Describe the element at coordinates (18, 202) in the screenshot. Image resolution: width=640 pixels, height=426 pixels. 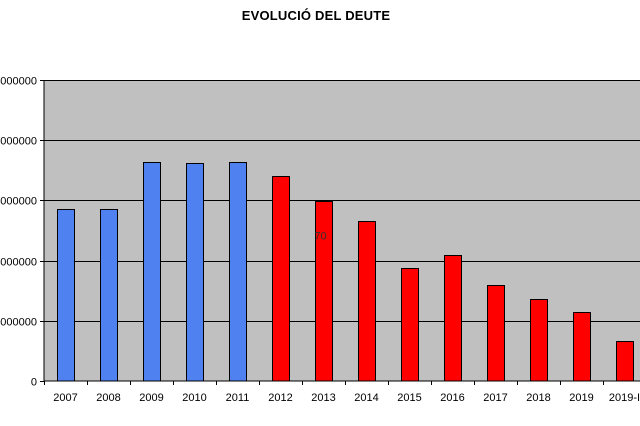
I see `y-tick-label: 30000000` at that location.